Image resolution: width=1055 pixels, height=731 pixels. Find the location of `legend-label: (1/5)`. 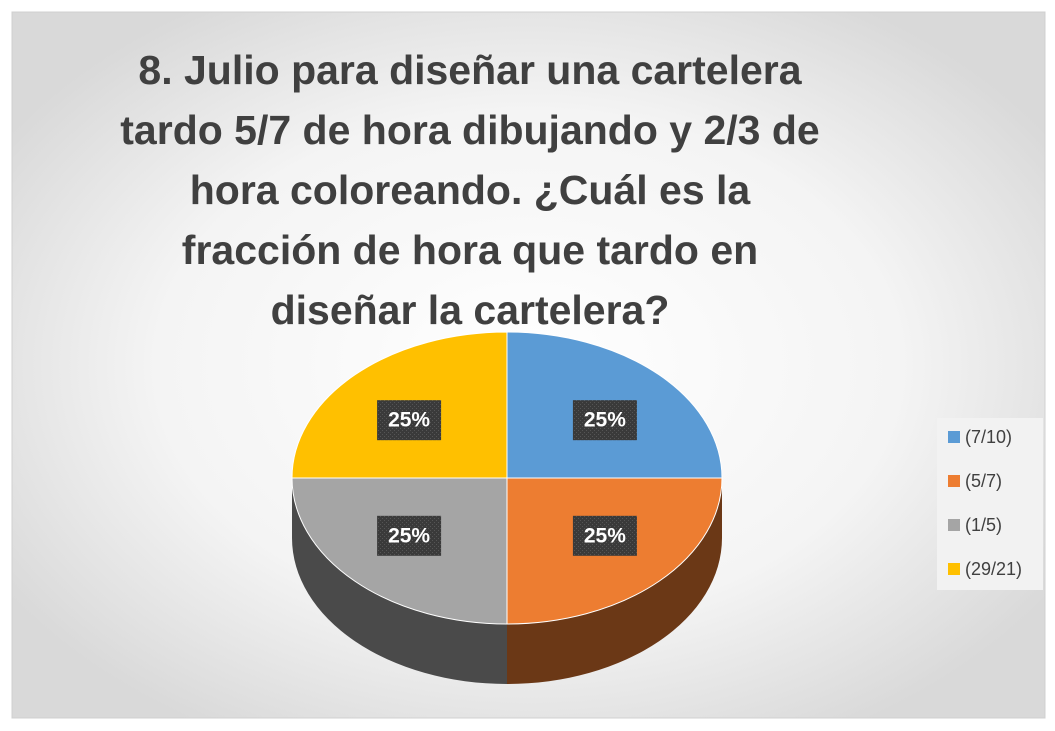

legend-label: (1/5) is located at coordinates (983, 525).